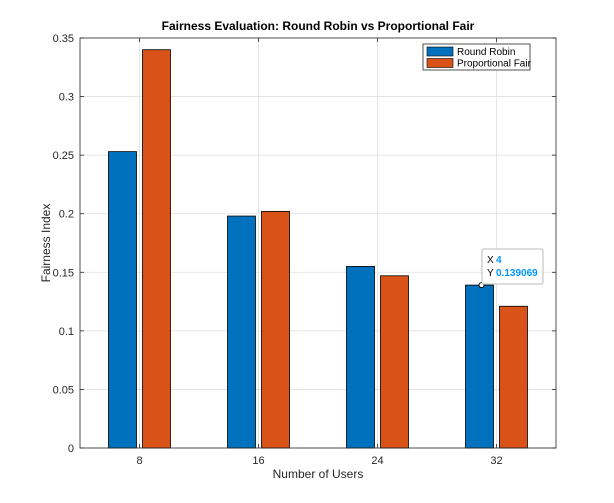 This screenshot has width=614, height=503. What do you see at coordinates (63, 390) in the screenshot?
I see `y-tick-label: 0.05` at bounding box center [63, 390].